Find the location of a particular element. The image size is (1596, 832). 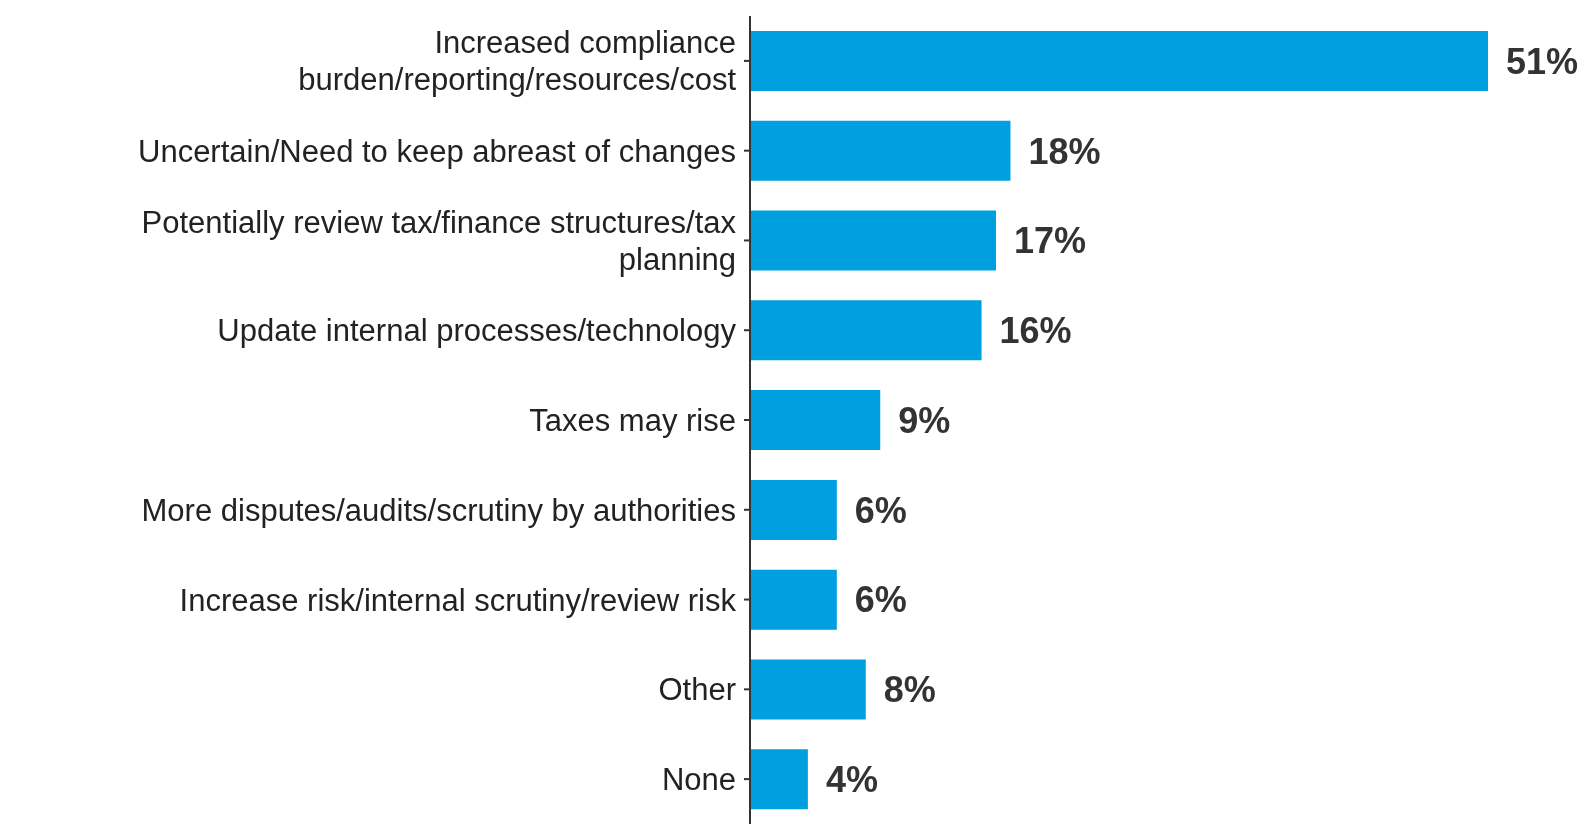

y-tick-label: Potentially review tax/finance structures/tax planning is located at coordinates (439, 240).